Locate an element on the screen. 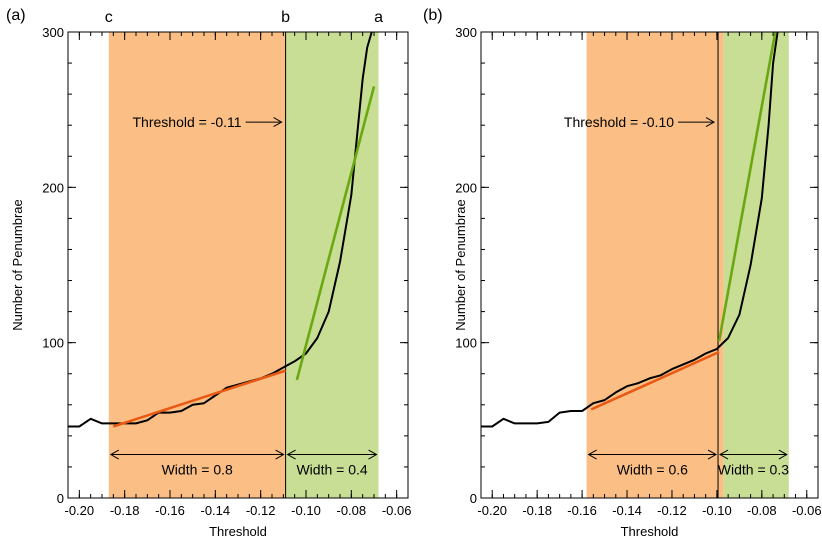 This screenshot has height=541, width=822. threshold-label: Threshold = -0.11 is located at coordinates (187, 122).